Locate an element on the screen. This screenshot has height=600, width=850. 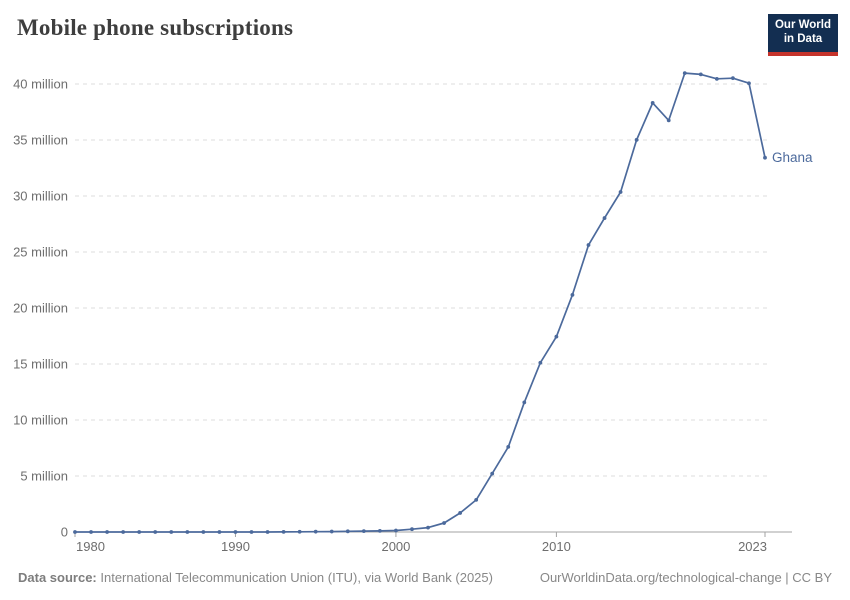
owid-logo-line2: in Data is located at coordinates (803, 39).